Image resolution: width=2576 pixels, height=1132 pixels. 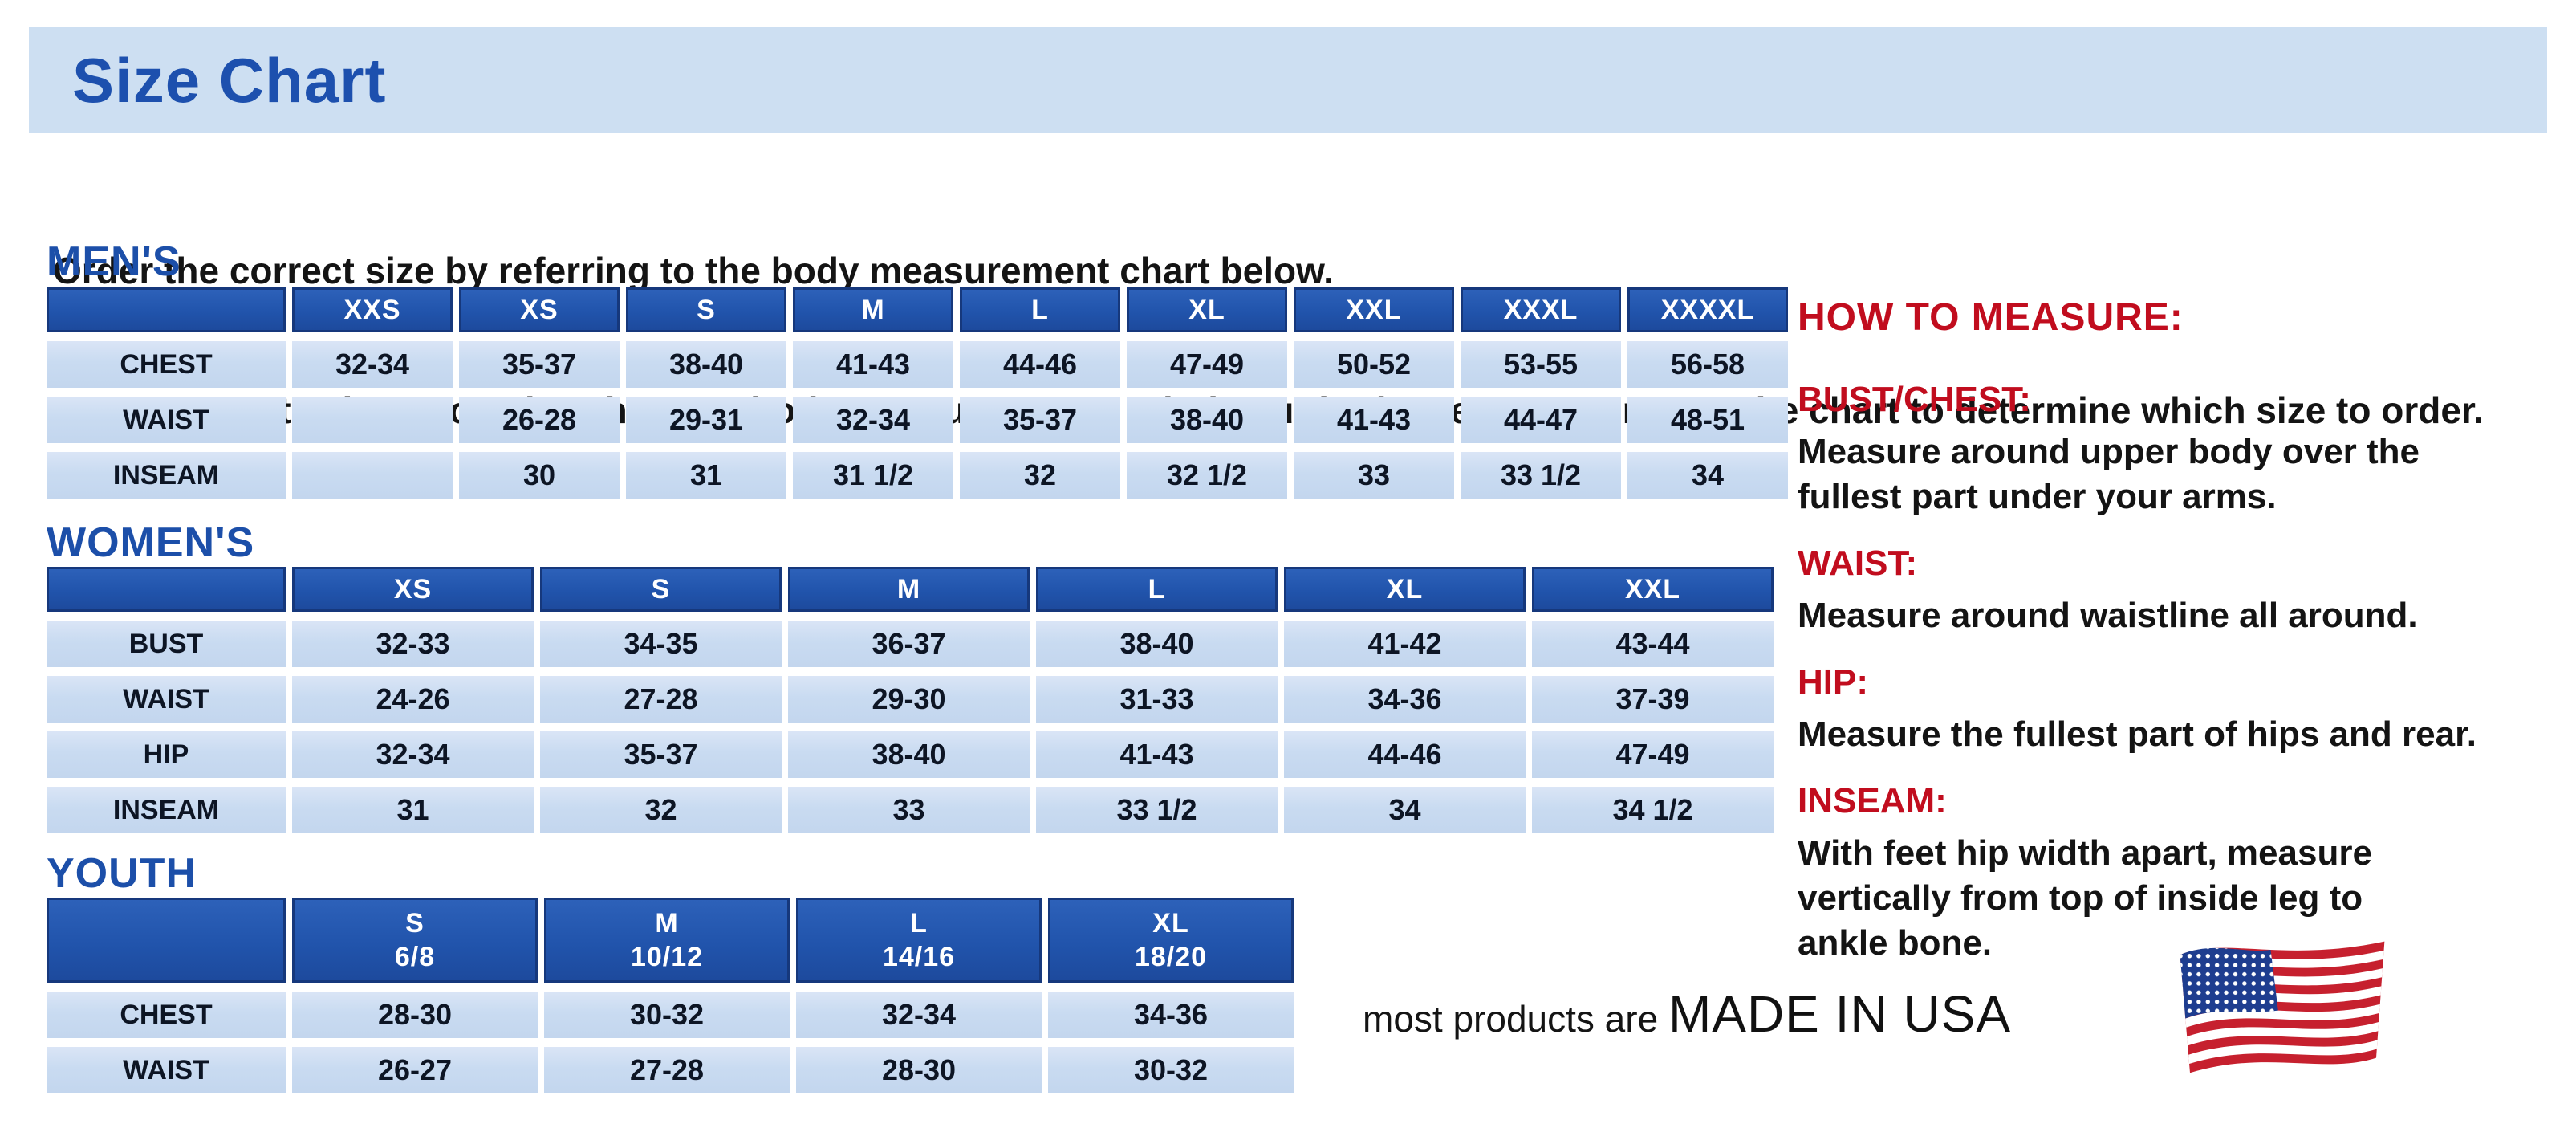 What do you see at coordinates (1405, 810) in the screenshot?
I see `size-value-cell: 34` at bounding box center [1405, 810].